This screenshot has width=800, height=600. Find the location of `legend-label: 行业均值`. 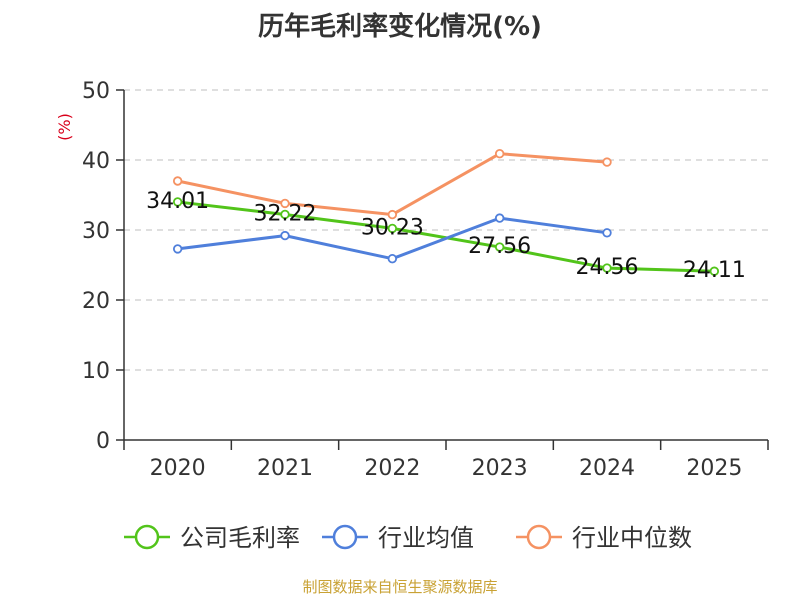

legend-label: 行业均值 is located at coordinates (426, 538).